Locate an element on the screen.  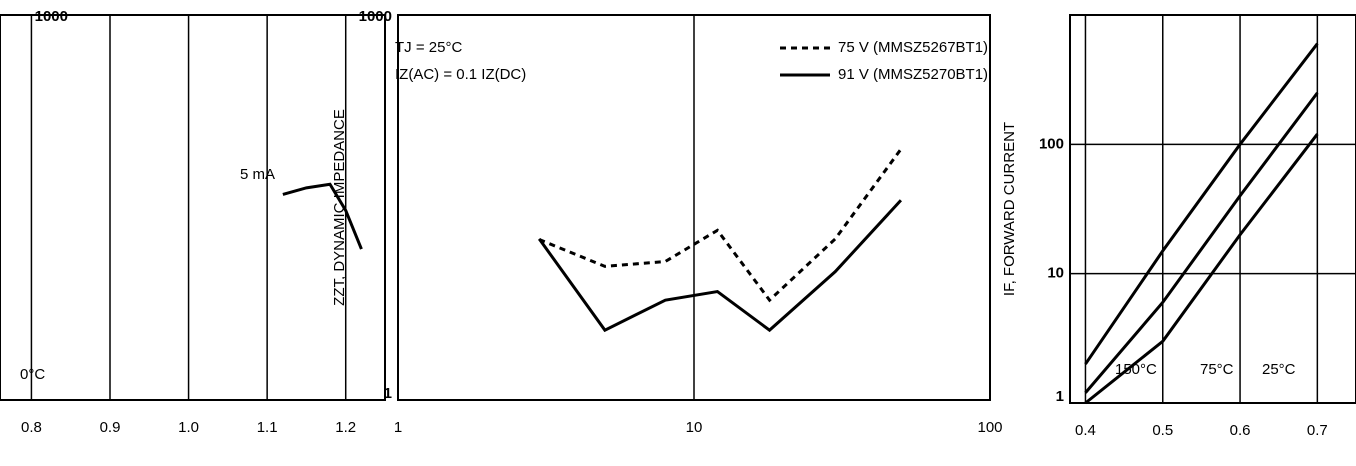
x-tick-label: 0.4 is located at coordinates (1085, 430).